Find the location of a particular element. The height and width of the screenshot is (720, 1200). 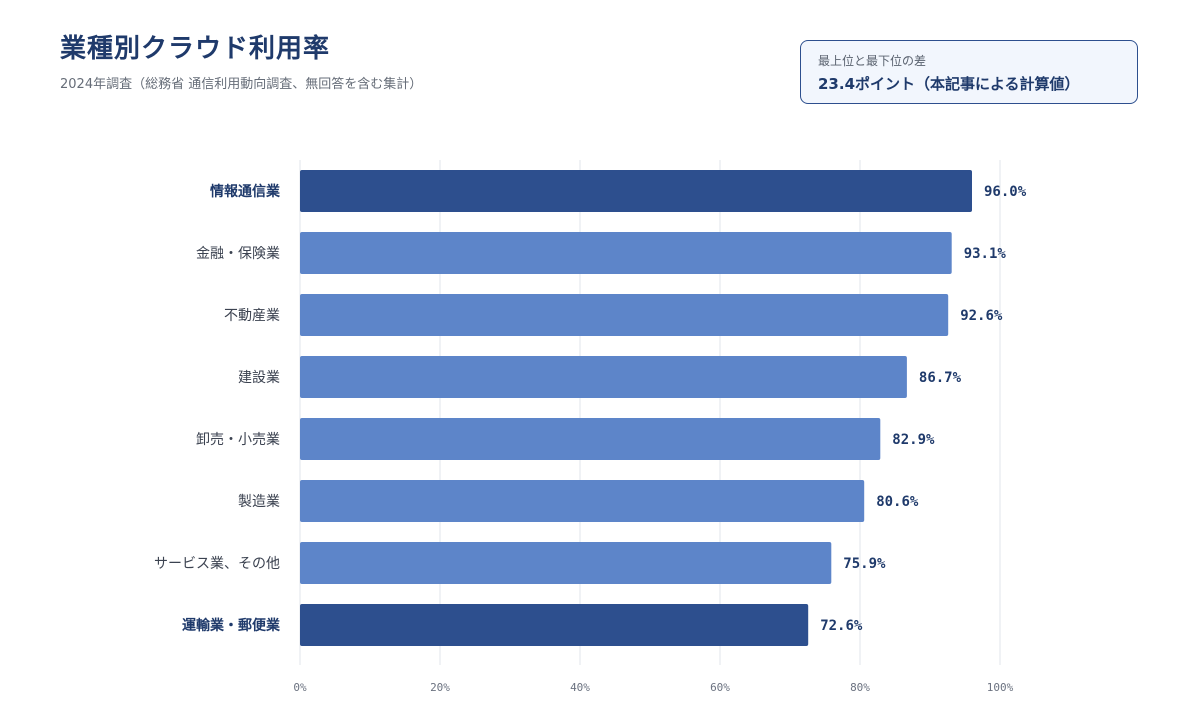

value-label: 80.6% is located at coordinates (897, 502).